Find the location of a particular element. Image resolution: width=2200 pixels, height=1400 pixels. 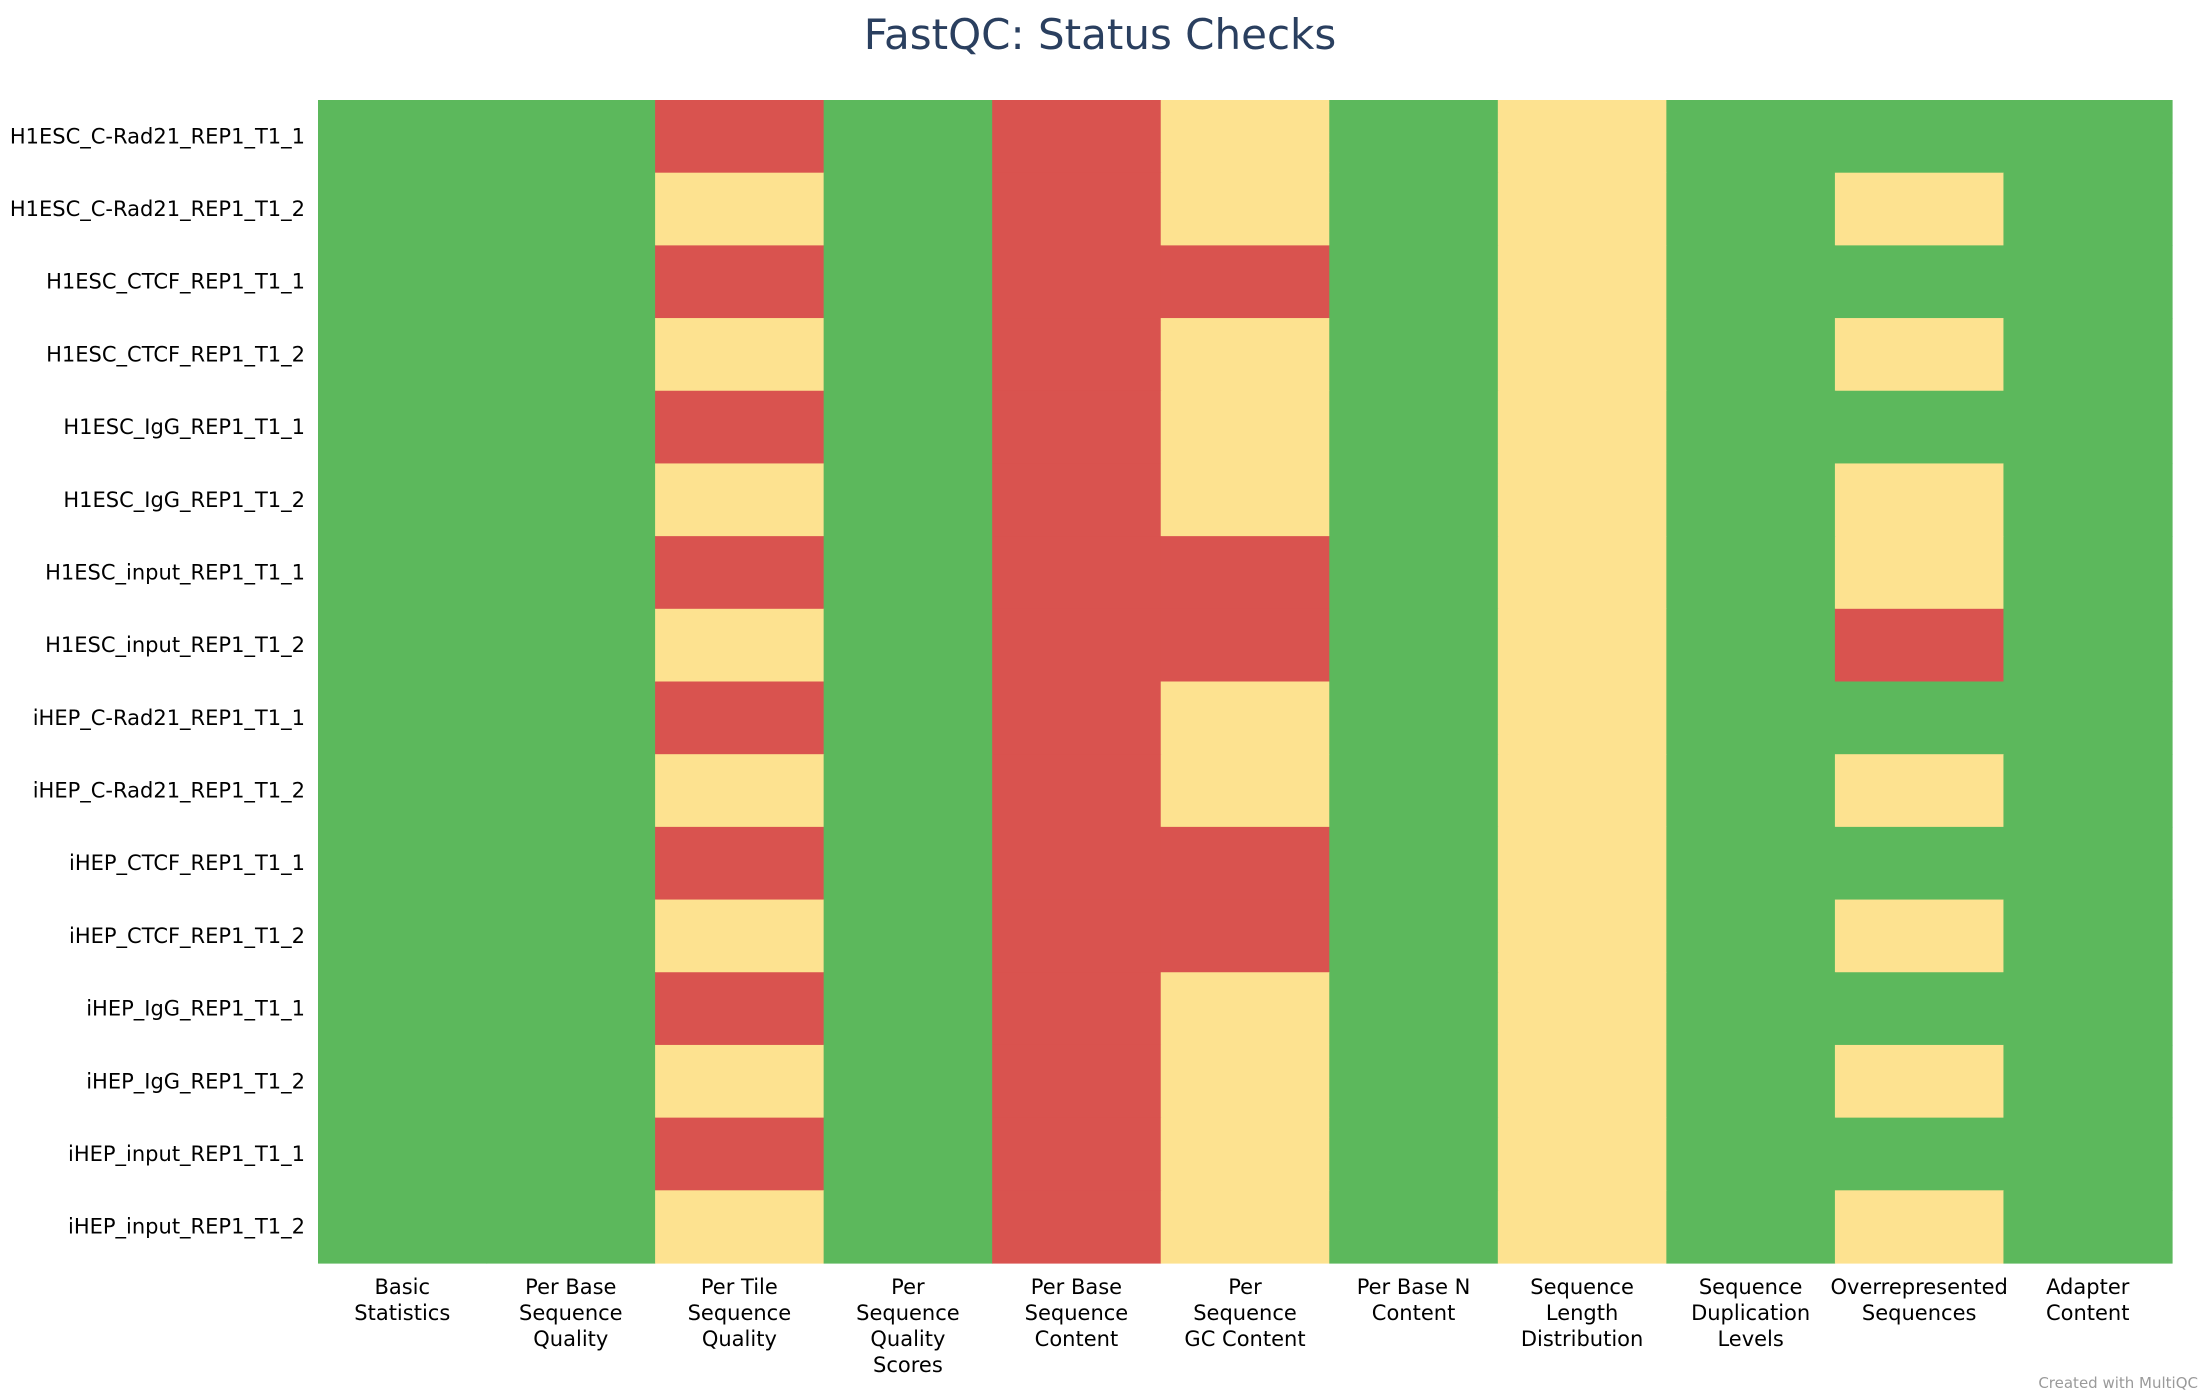

row-label: iHEP_CTCF_REP1_T1_1 is located at coordinates (187, 863).